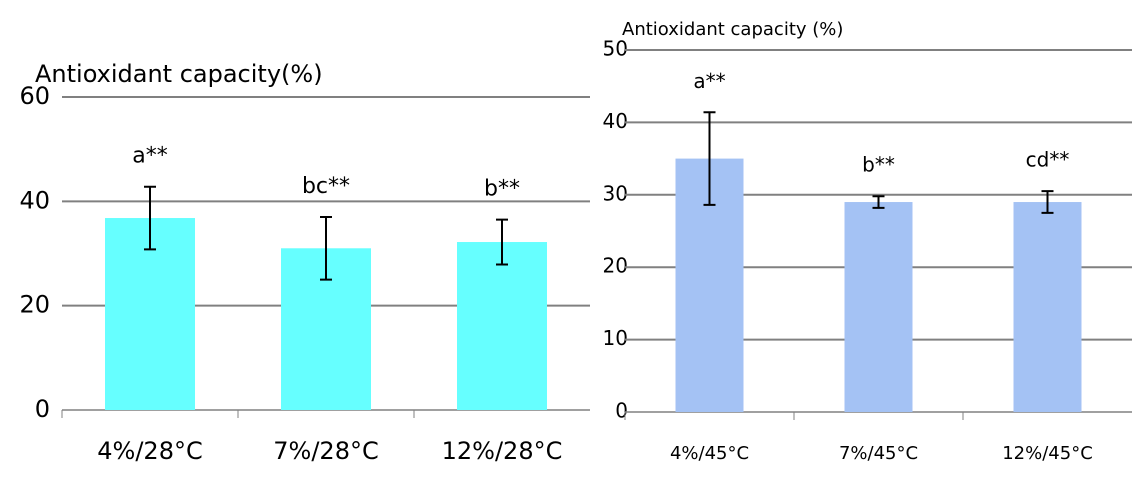  Describe the element at coordinates (325, 451) in the screenshot. I see `x-tick-label: 7%/28°C` at that location.